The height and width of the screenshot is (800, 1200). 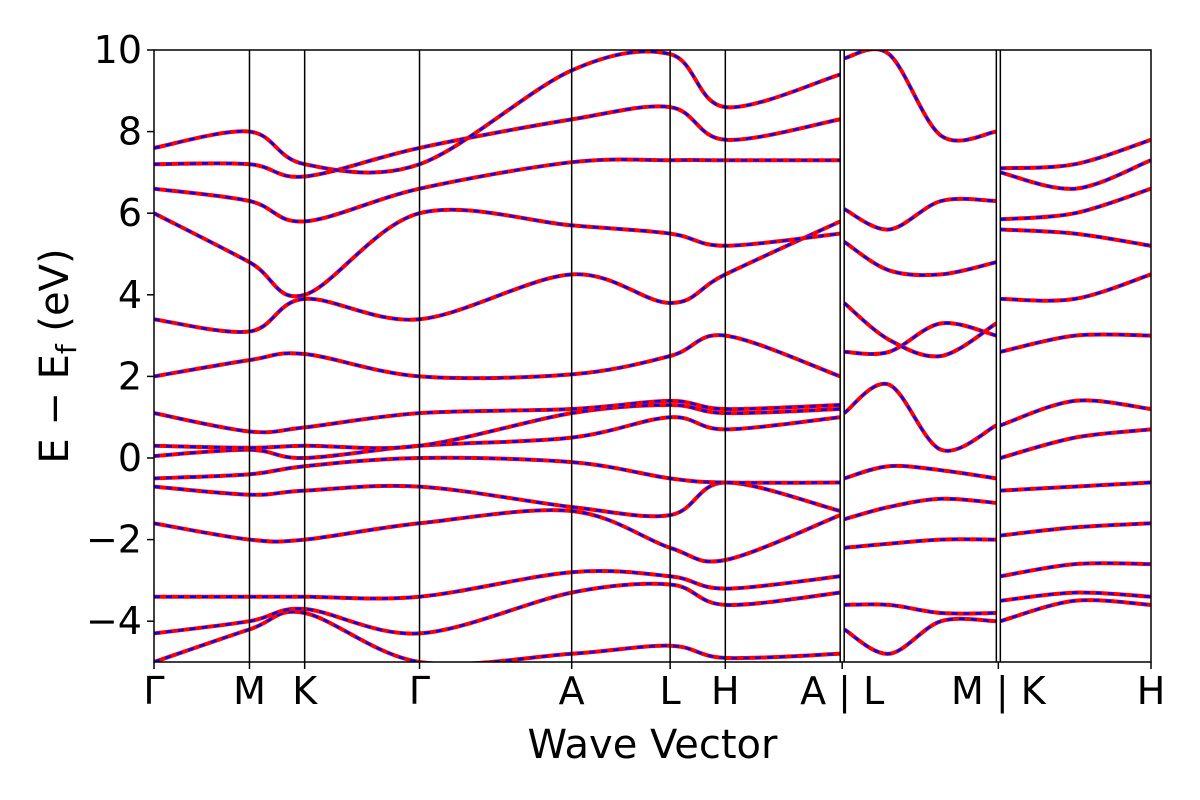 I want to click on y-tick-label: 6, so click(x=130, y=213).